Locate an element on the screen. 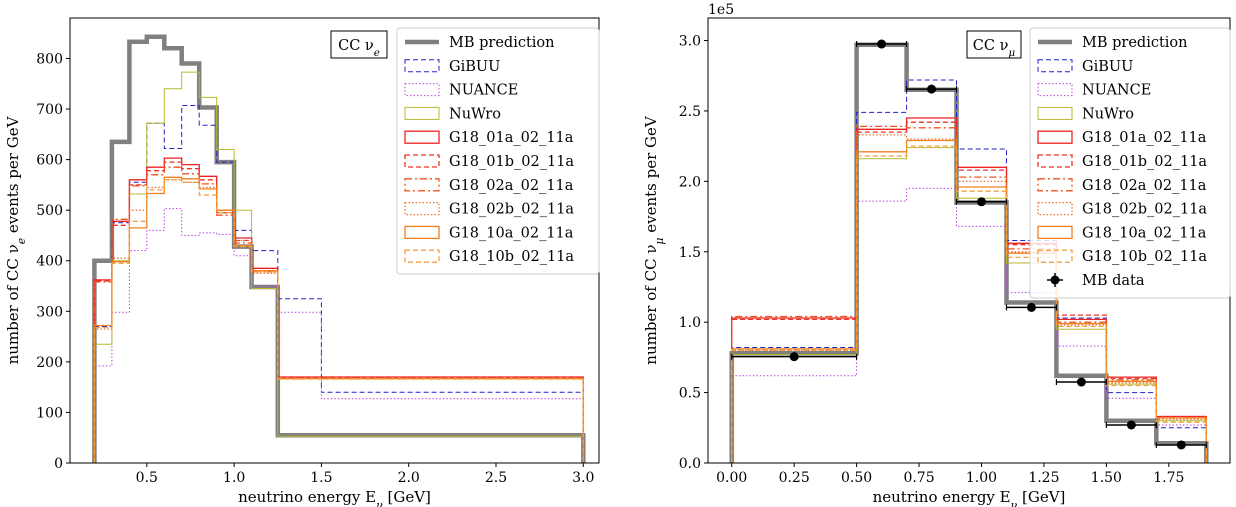 This screenshot has height=507, width=1236. x-tick-label: 1.00 is located at coordinates (981, 478).